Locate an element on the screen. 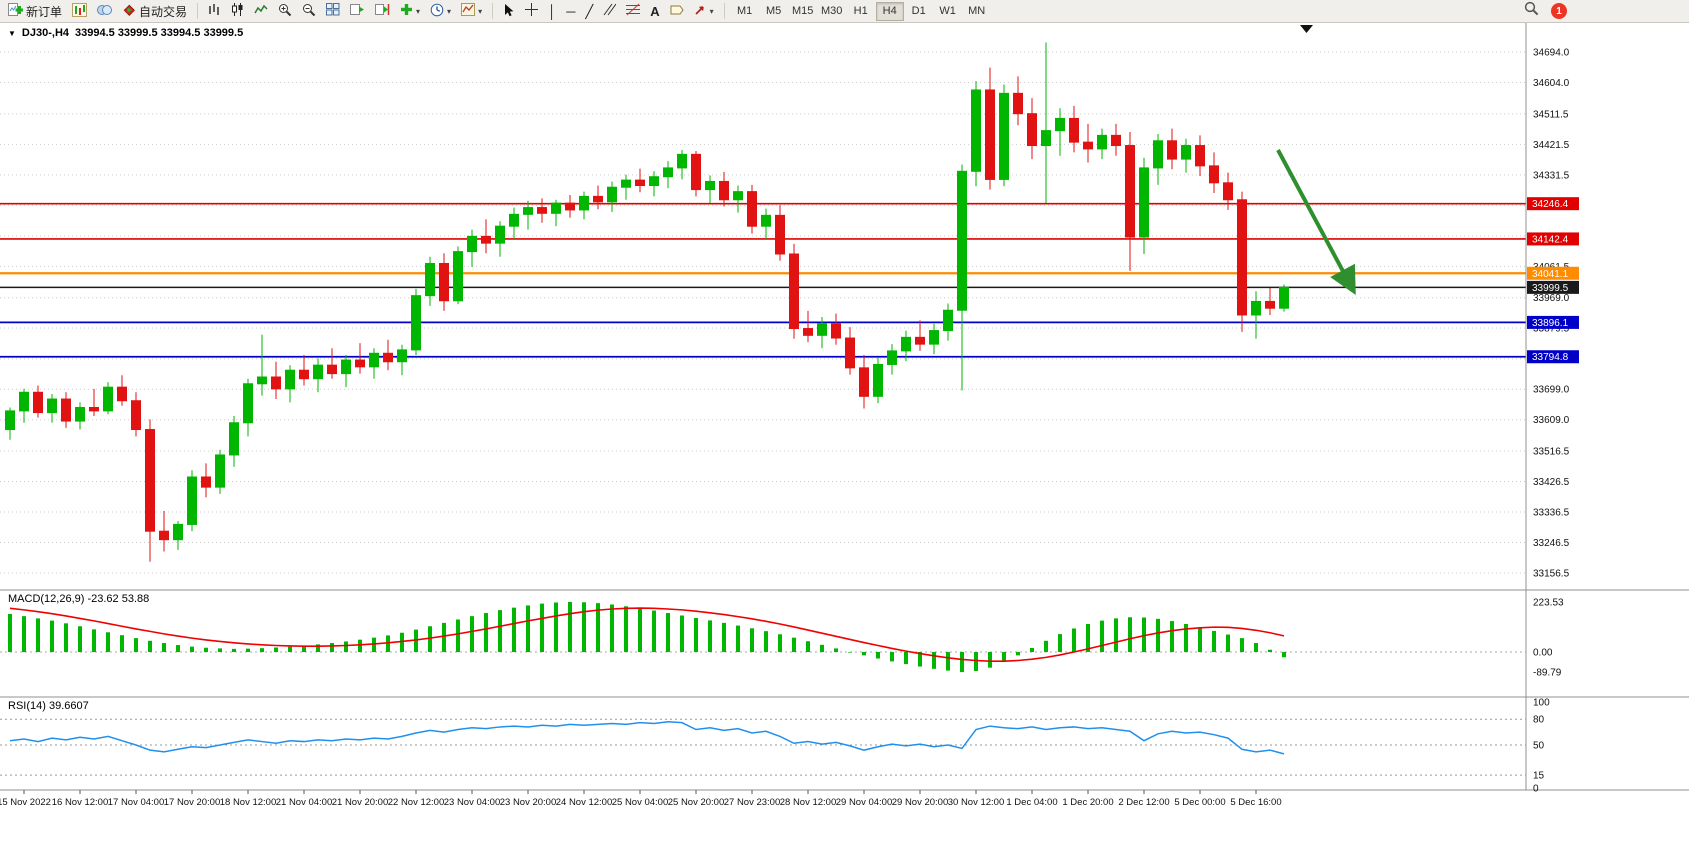 The image size is (1689, 860). text-label-tool-button is located at coordinates (677, 11).